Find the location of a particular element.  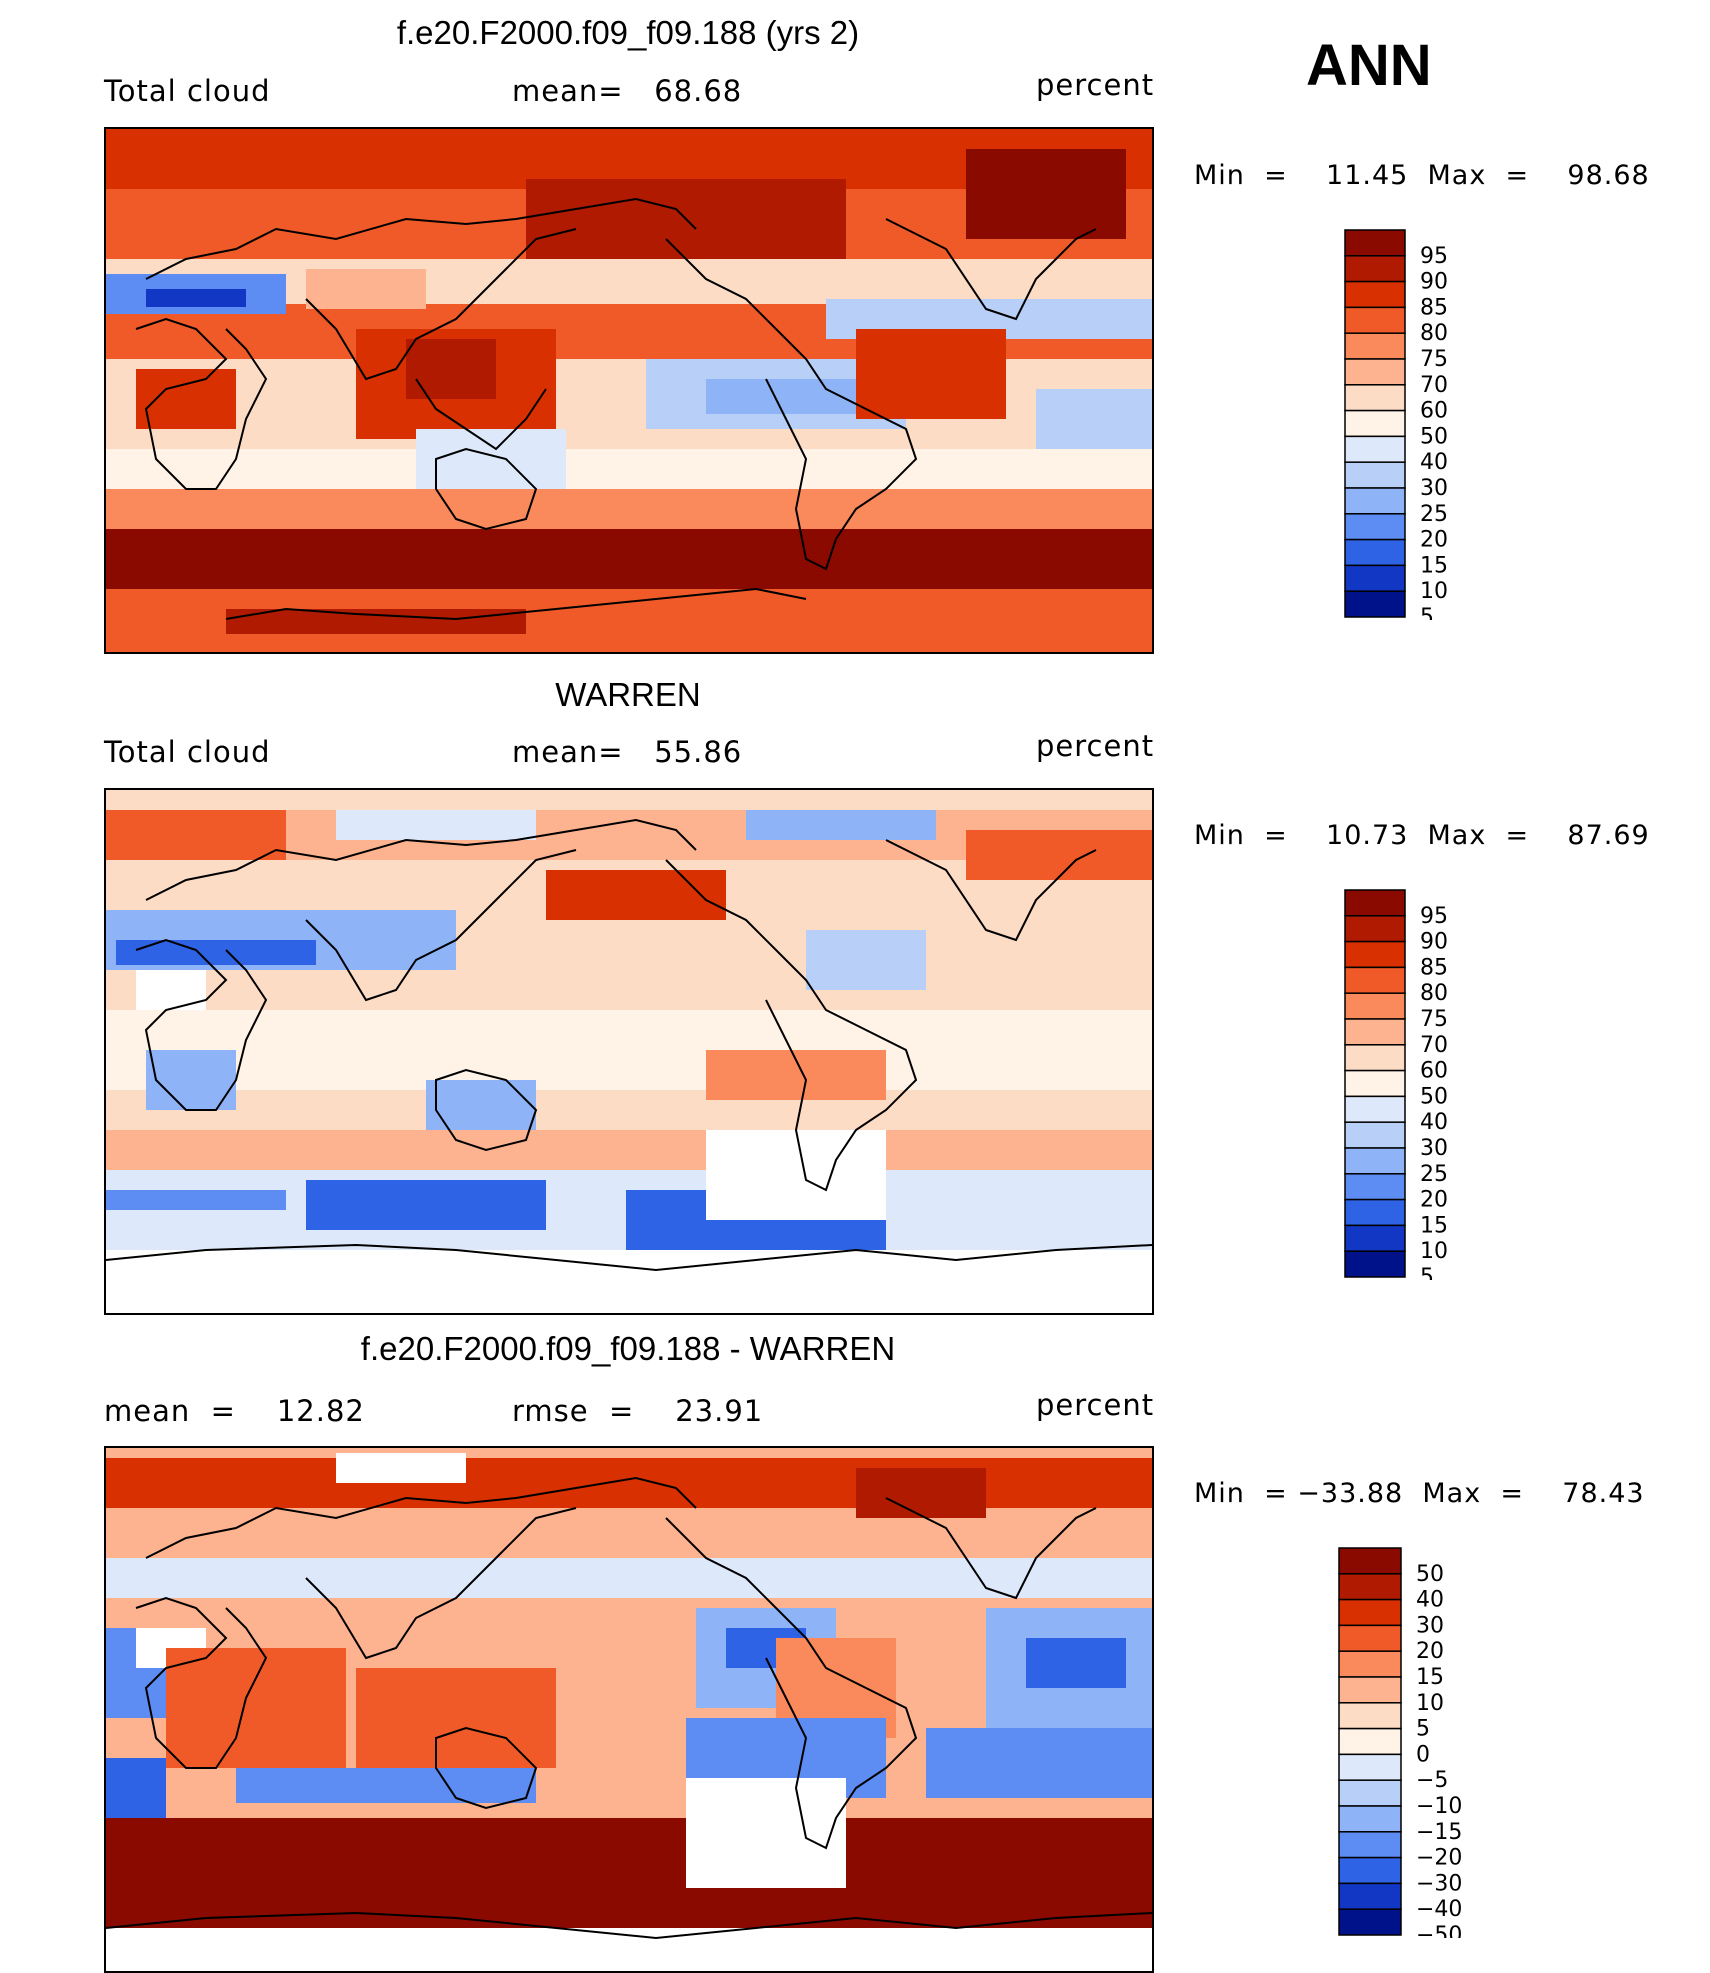

colorbar-label: −40 is located at coordinates (1439, 1909).